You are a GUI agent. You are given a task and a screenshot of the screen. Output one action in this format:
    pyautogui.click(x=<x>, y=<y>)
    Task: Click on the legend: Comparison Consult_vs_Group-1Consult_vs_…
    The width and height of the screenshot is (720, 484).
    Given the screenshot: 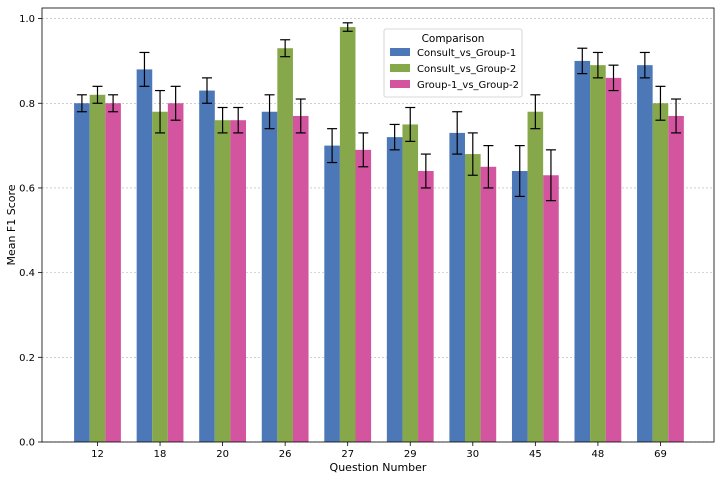 What is the action you would take?
    pyautogui.click(x=453, y=63)
    